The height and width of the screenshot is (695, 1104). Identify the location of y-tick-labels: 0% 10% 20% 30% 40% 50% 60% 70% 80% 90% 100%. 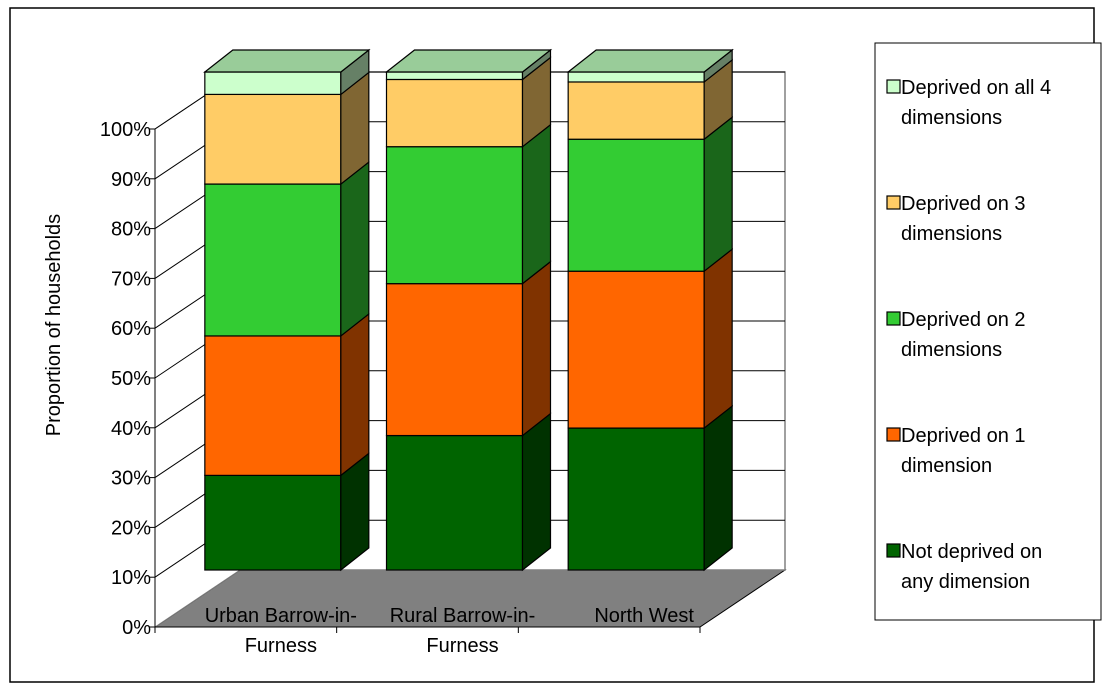
(125, 379).